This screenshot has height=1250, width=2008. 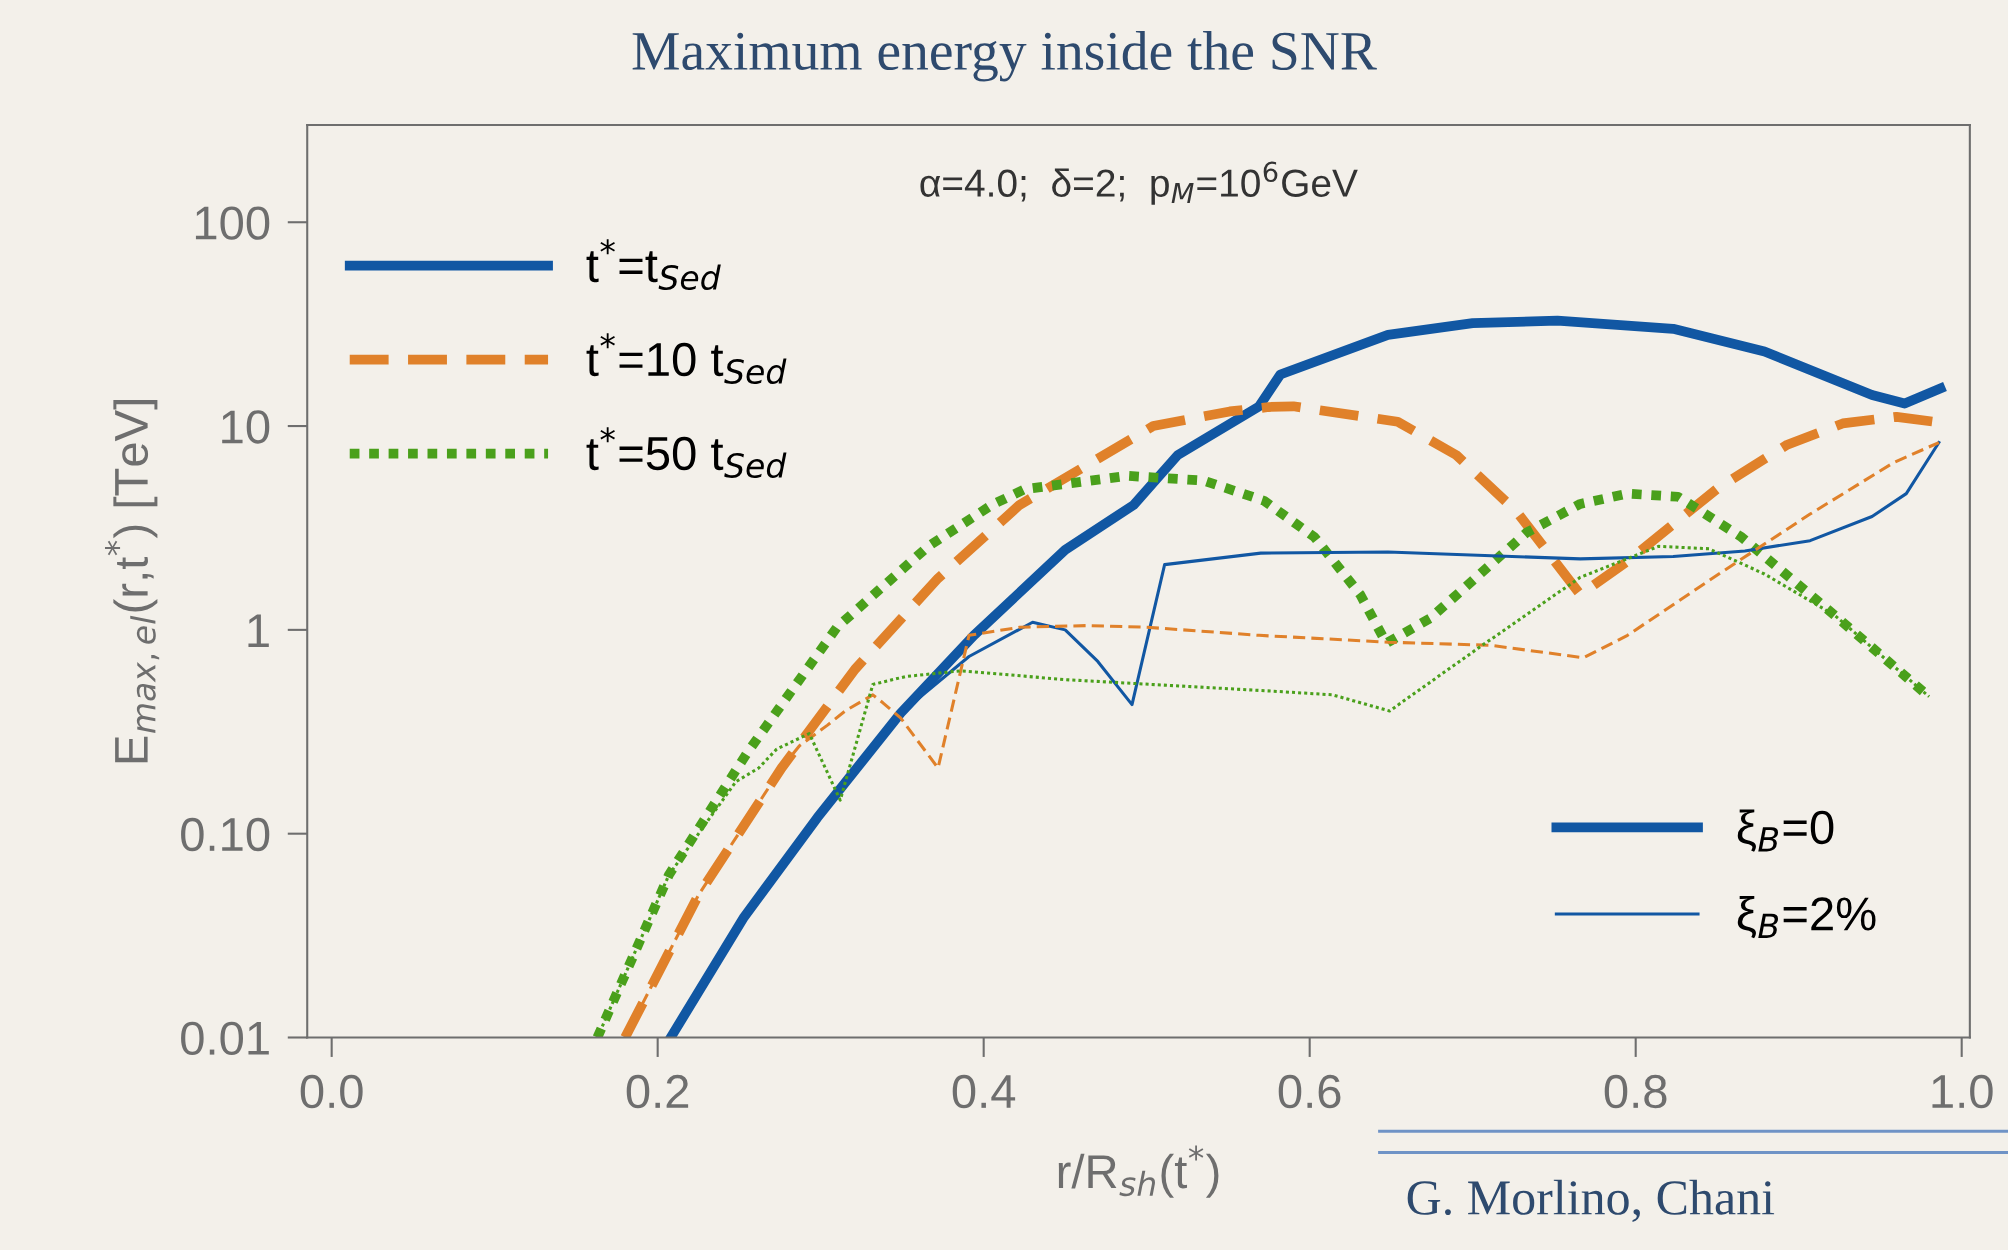 What do you see at coordinates (686, 452) in the screenshot?
I see `legend-label: t$^{*}$=50 t$_{Sed}$` at bounding box center [686, 452].